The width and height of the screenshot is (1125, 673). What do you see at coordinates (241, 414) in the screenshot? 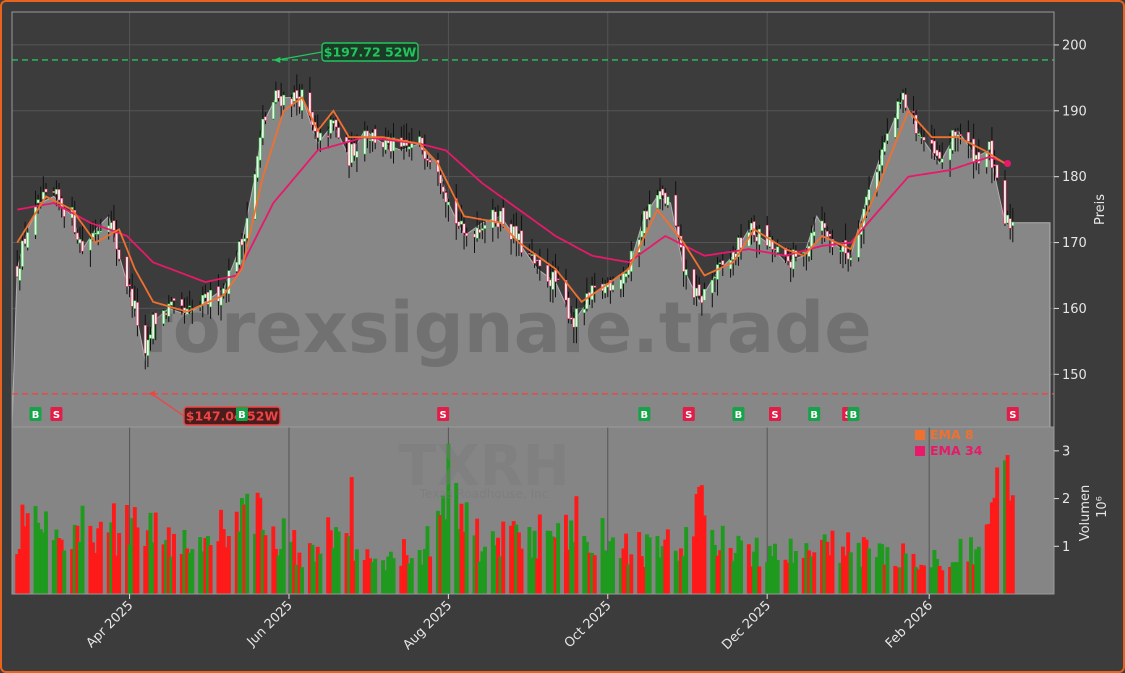
I see `signal-b-marker: B` at bounding box center [241, 414].